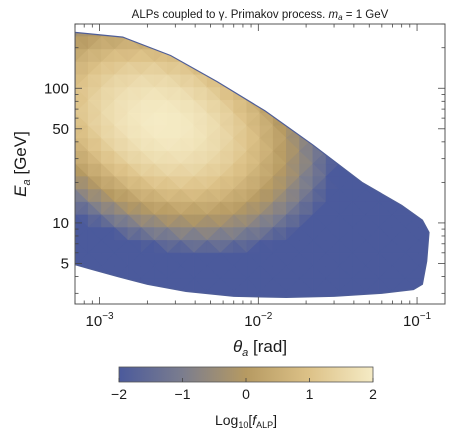  What do you see at coordinates (310, 394) in the screenshot?
I see `colorbar-tick-label: 1` at bounding box center [310, 394].